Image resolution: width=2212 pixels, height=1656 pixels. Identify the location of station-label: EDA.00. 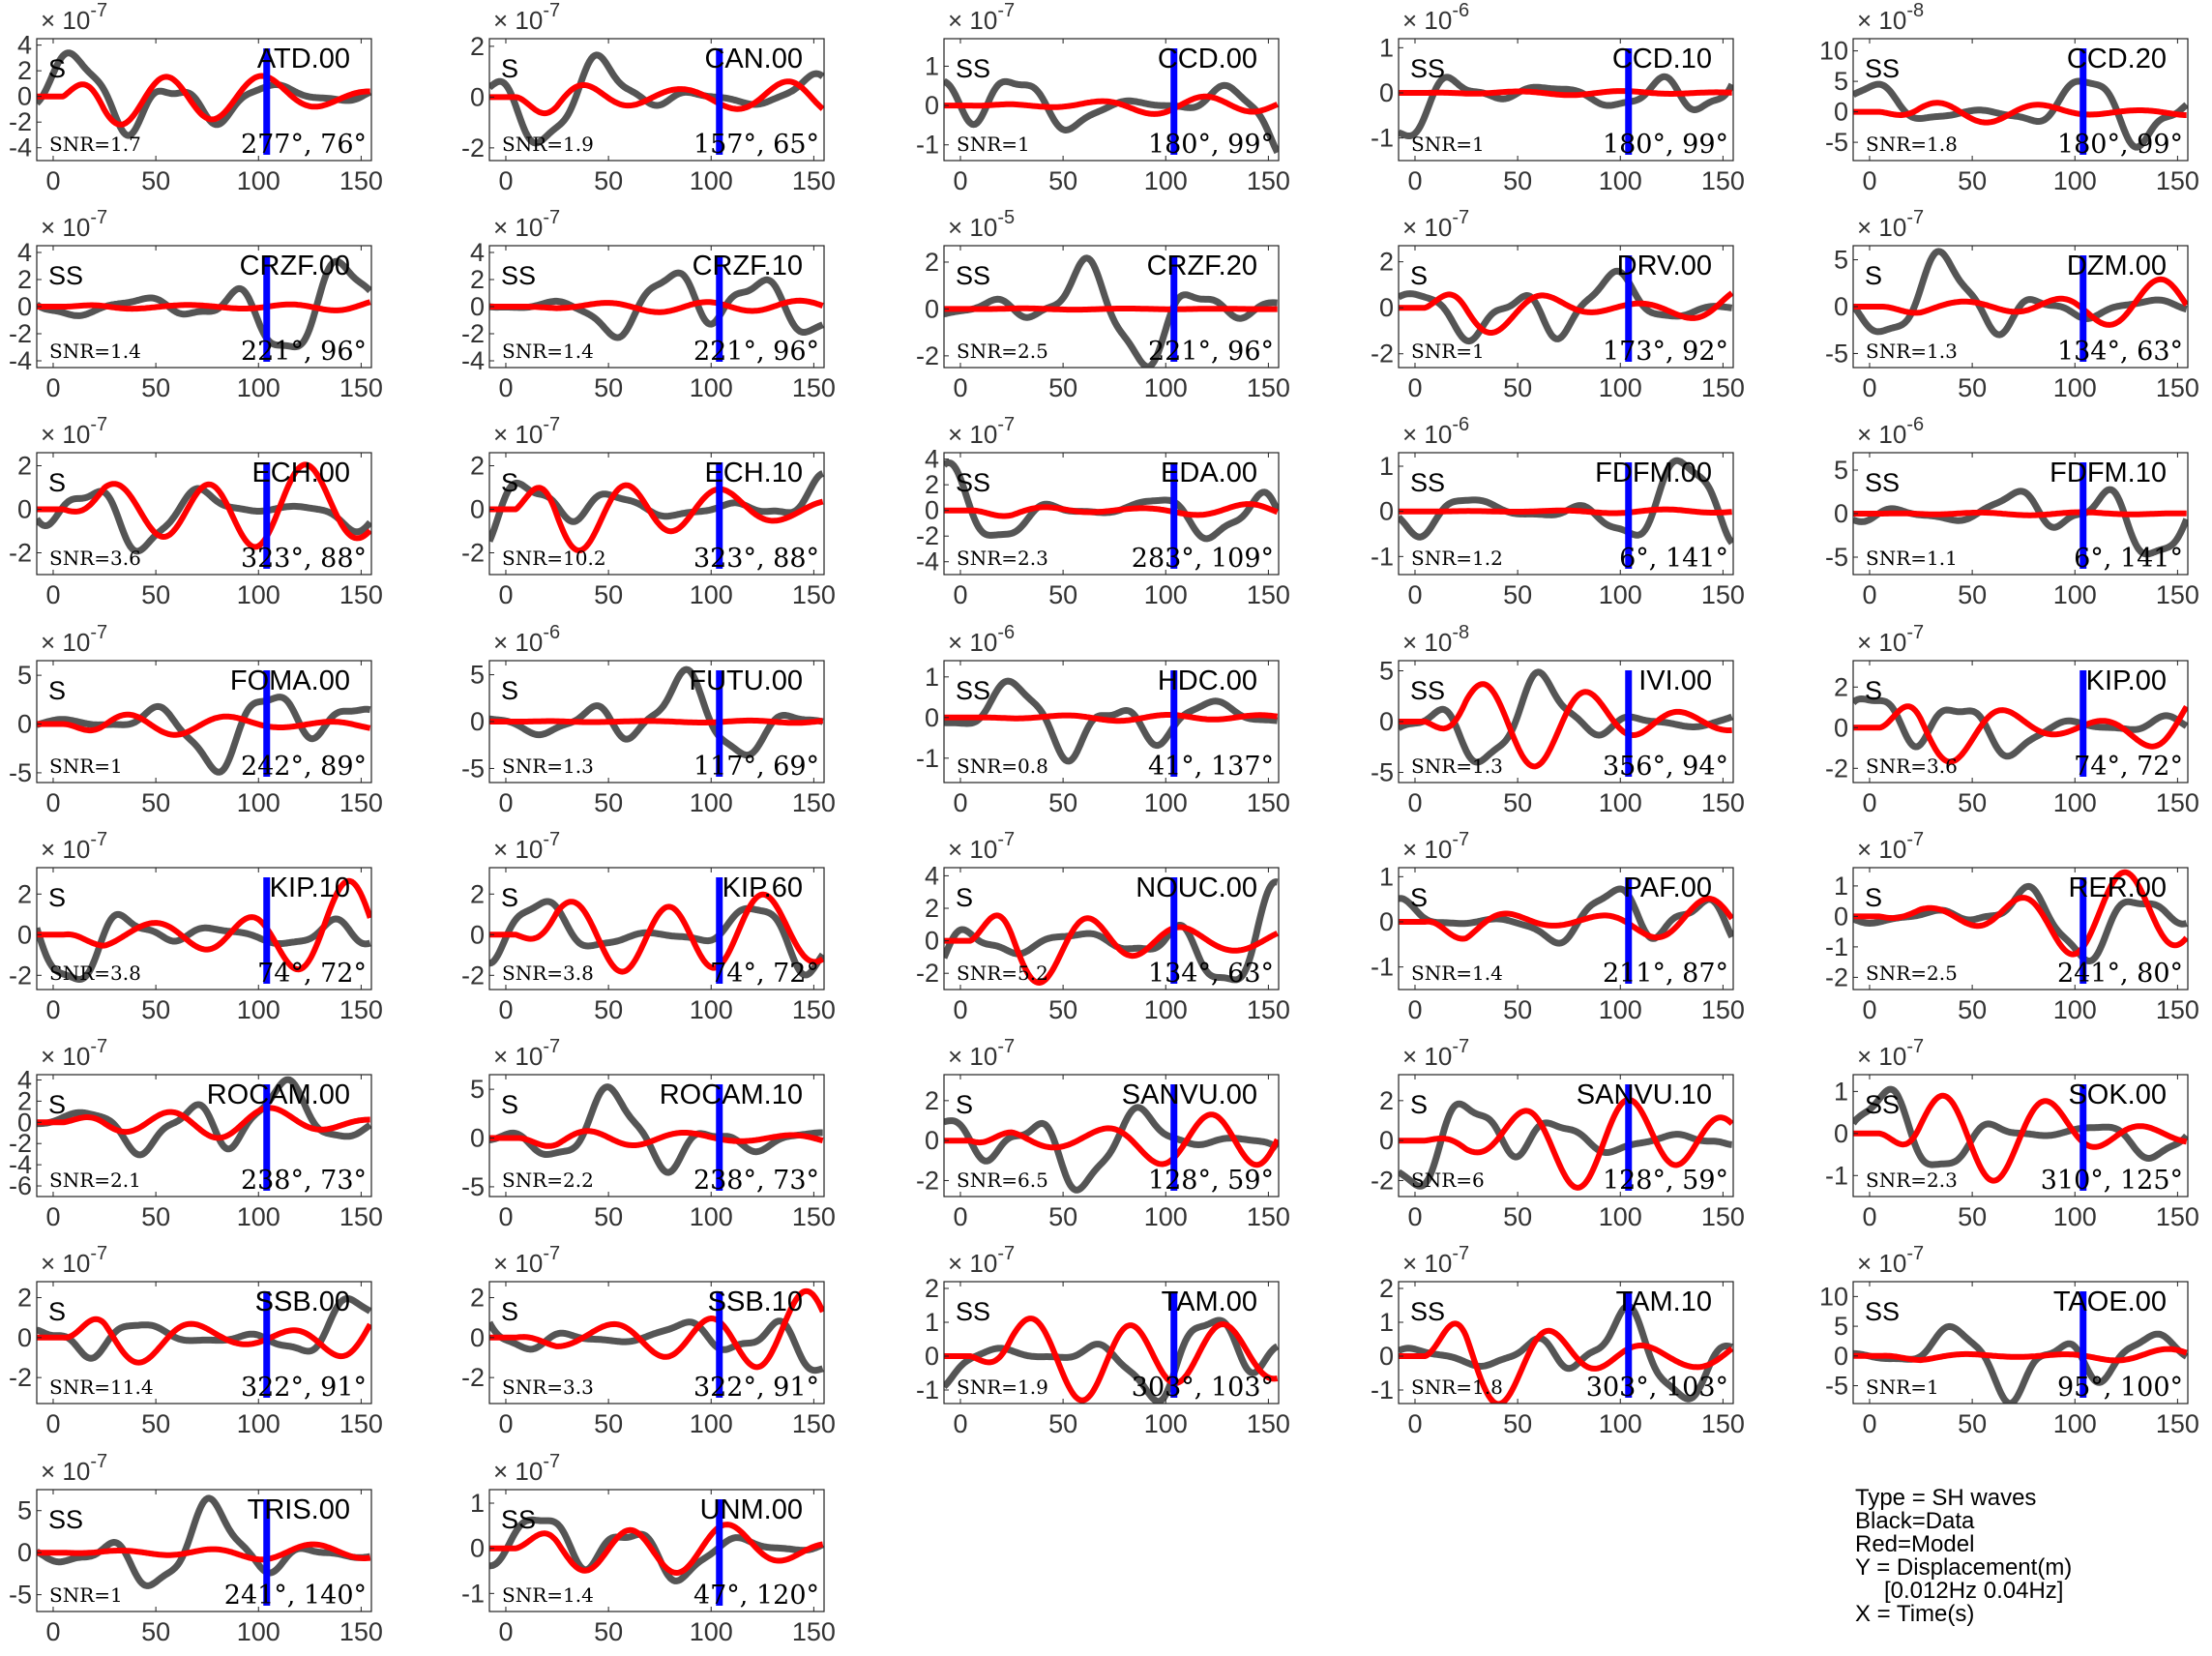
(1209, 473).